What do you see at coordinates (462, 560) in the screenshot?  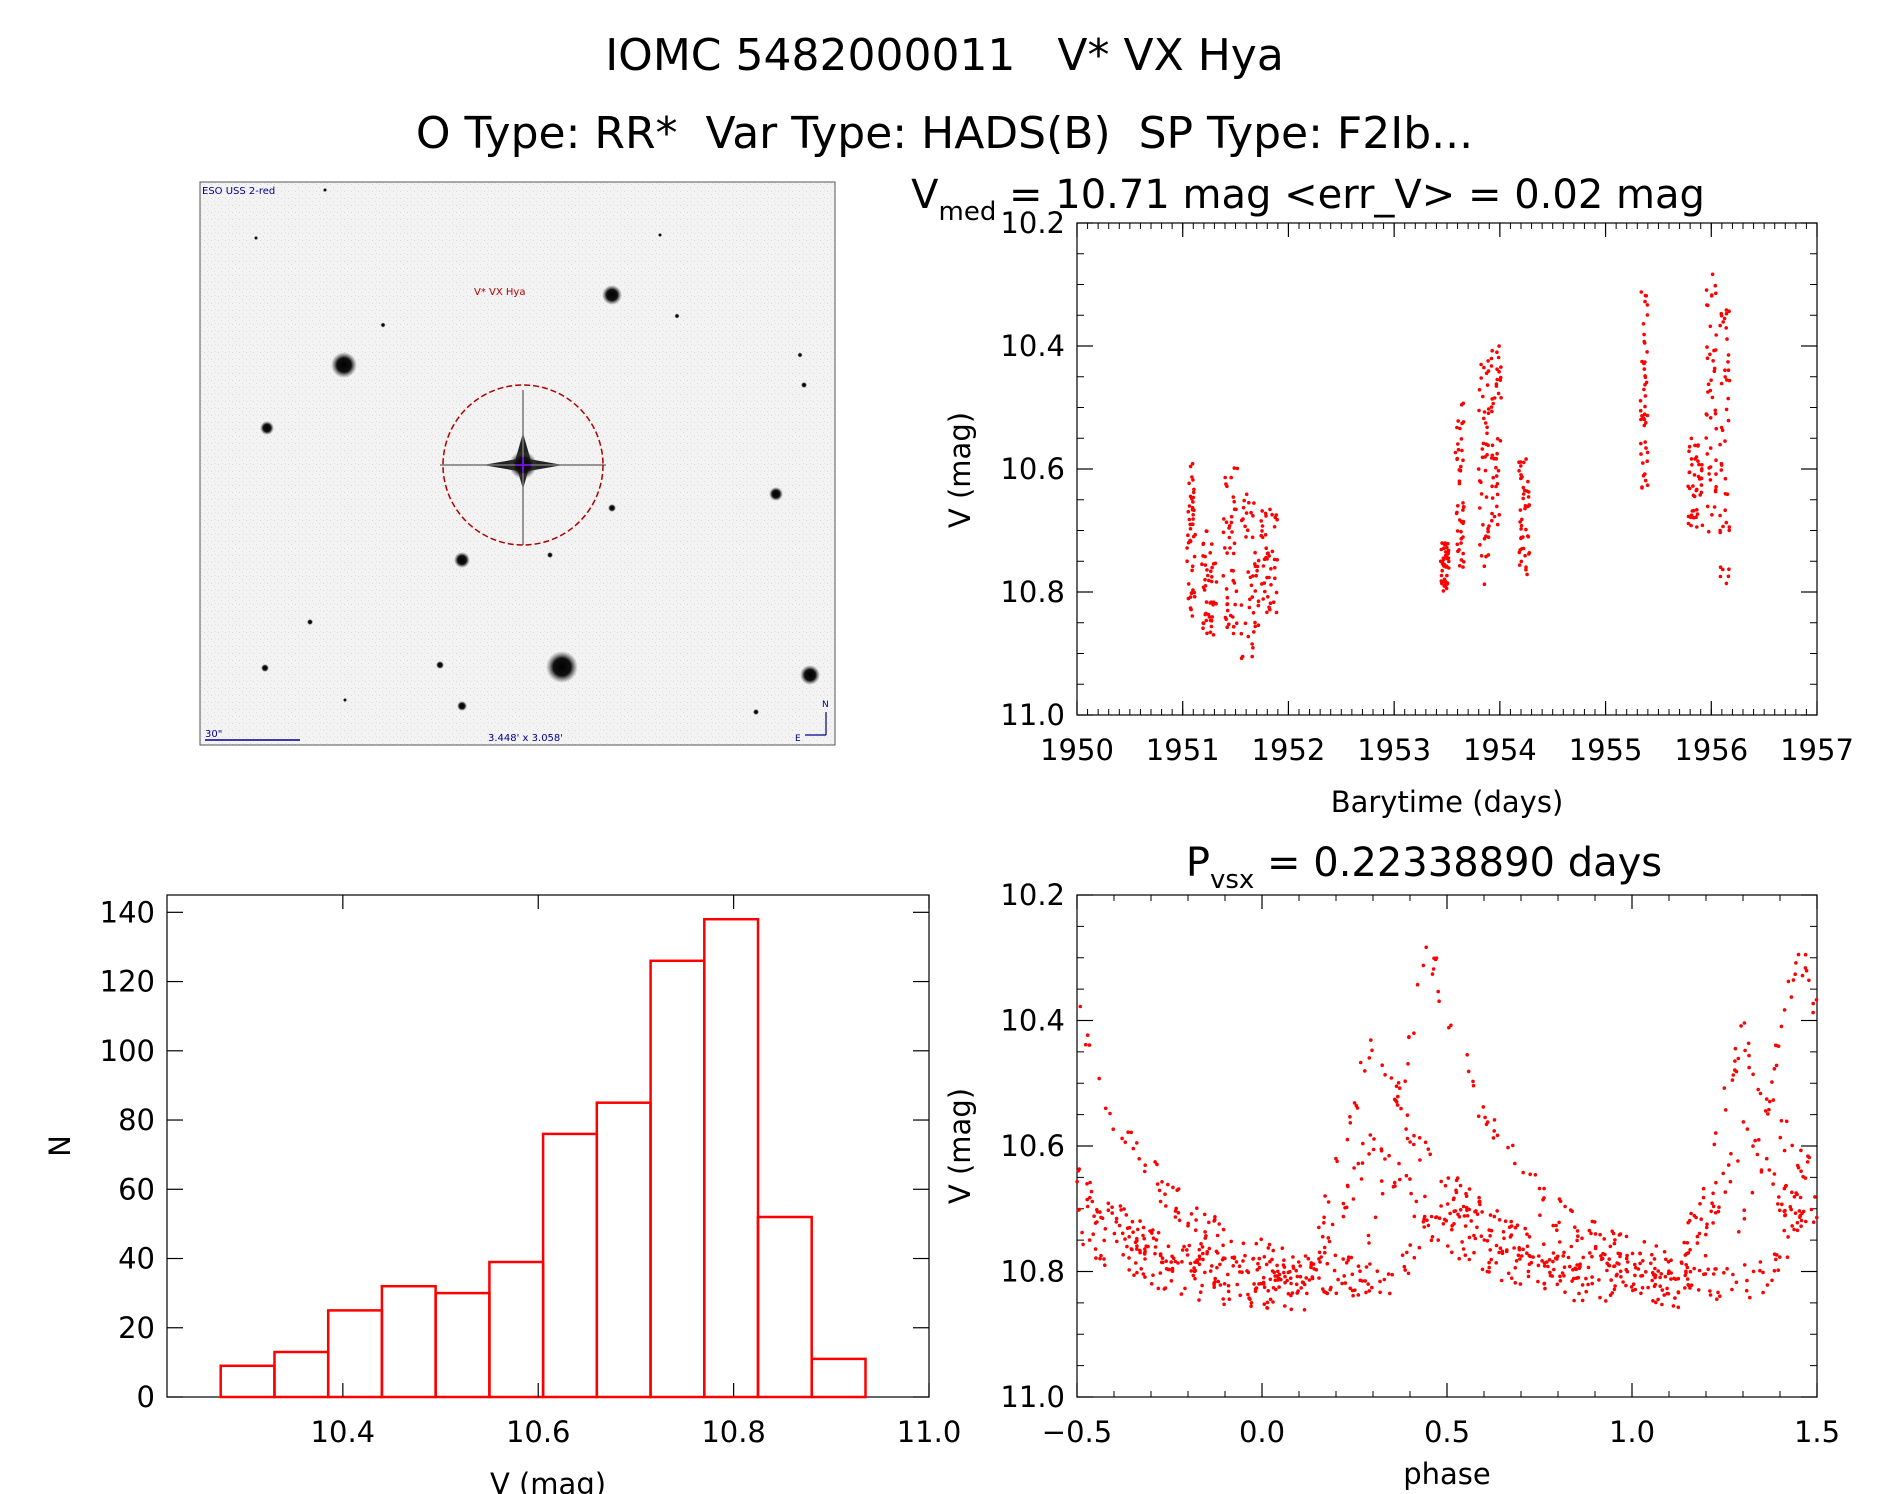 I see `star` at bounding box center [462, 560].